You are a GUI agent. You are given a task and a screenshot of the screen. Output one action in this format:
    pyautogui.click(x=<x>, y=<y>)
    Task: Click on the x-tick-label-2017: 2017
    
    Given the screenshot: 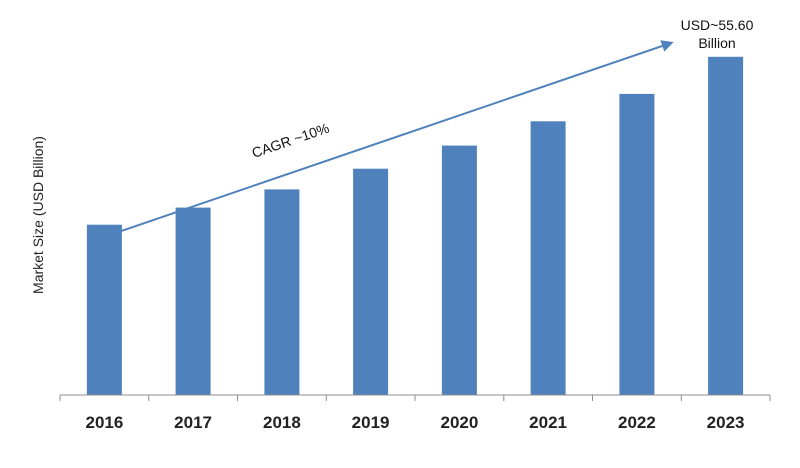 What is the action you would take?
    pyautogui.click(x=193, y=422)
    